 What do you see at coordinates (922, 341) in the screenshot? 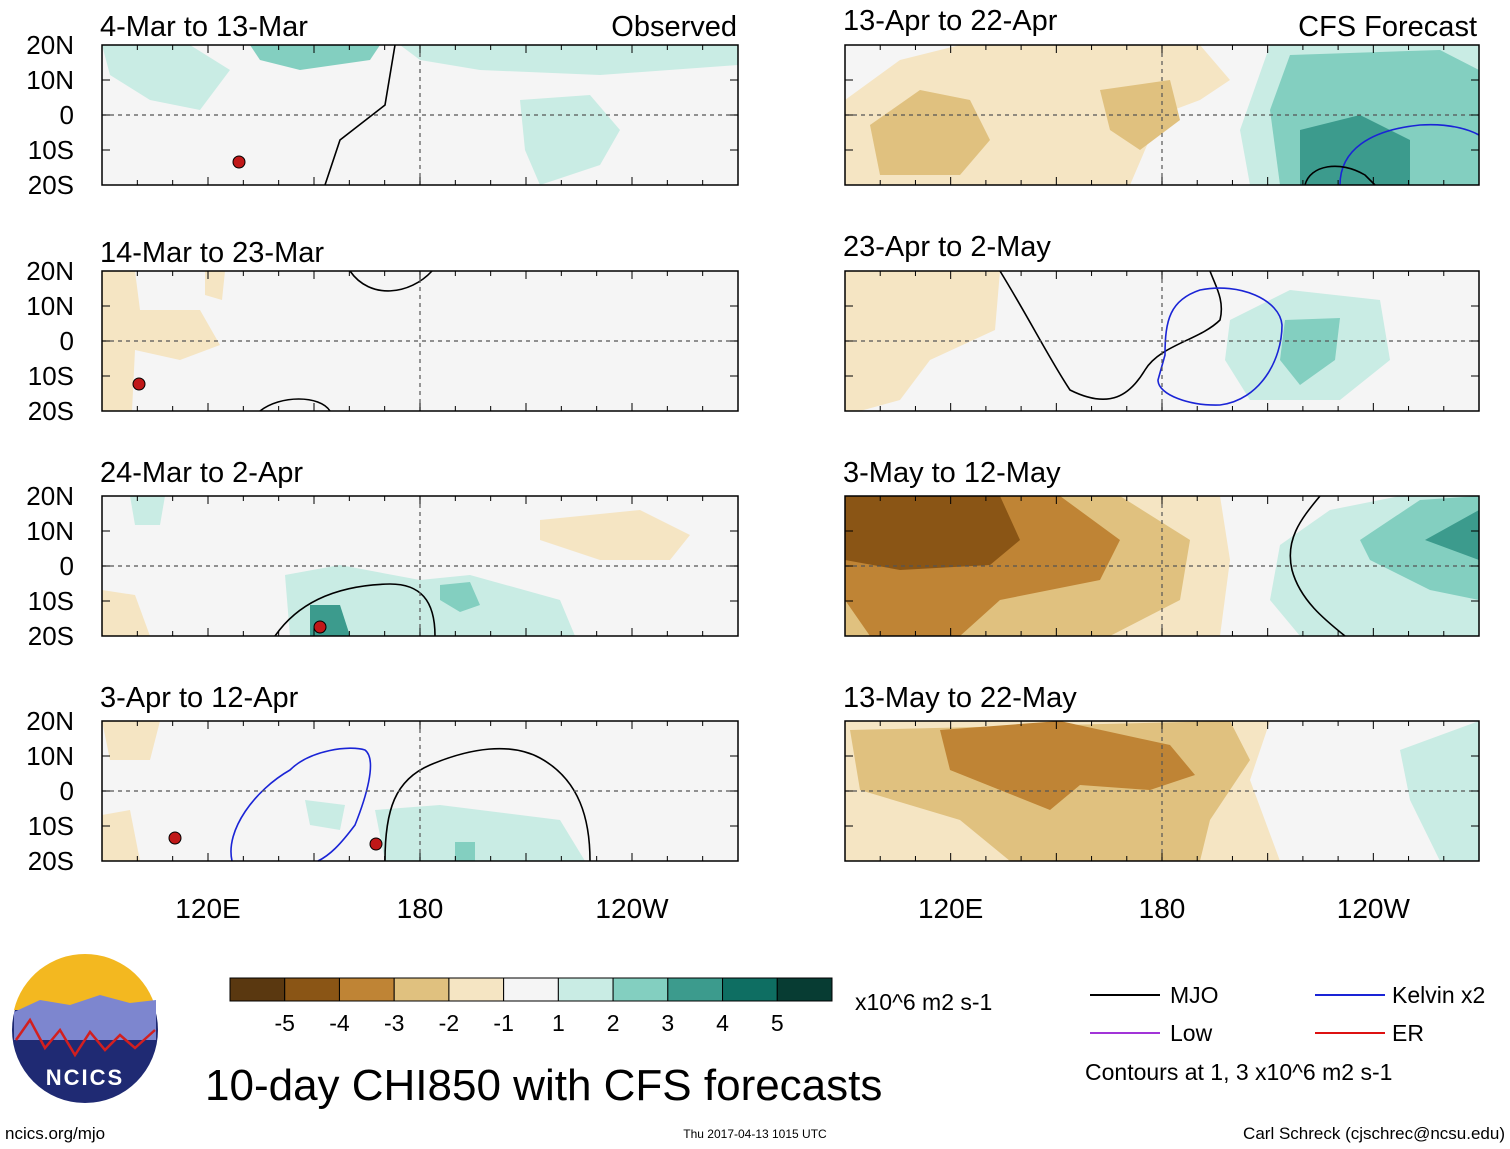
I see `panel-6-negative-region` at bounding box center [922, 341].